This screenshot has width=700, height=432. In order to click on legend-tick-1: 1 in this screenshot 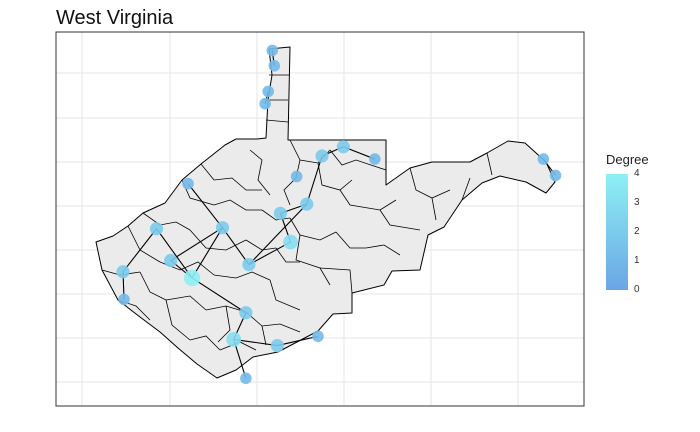, I will do `click(637, 260)`.